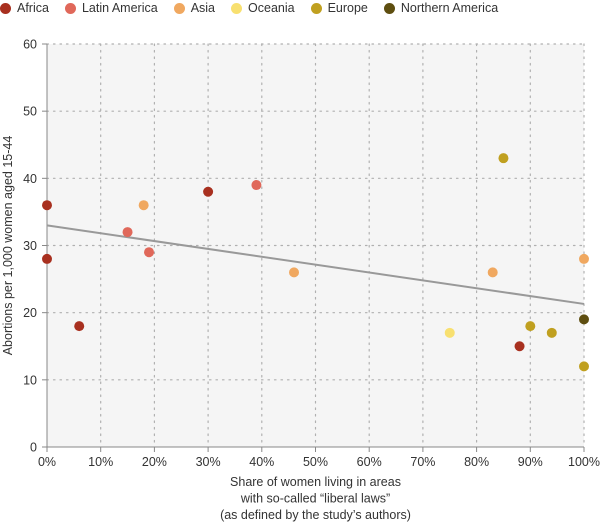  I want to click on legend-label: Asia, so click(203, 8).